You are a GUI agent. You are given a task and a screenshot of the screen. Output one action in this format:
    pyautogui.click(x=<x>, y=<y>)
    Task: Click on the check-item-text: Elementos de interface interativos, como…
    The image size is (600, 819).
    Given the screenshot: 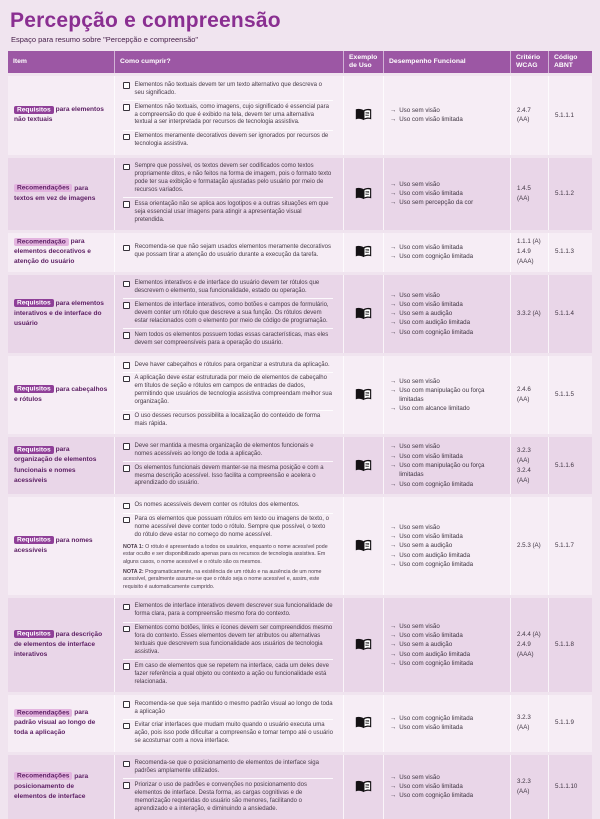 What is the action you would take?
    pyautogui.click(x=234, y=314)
    